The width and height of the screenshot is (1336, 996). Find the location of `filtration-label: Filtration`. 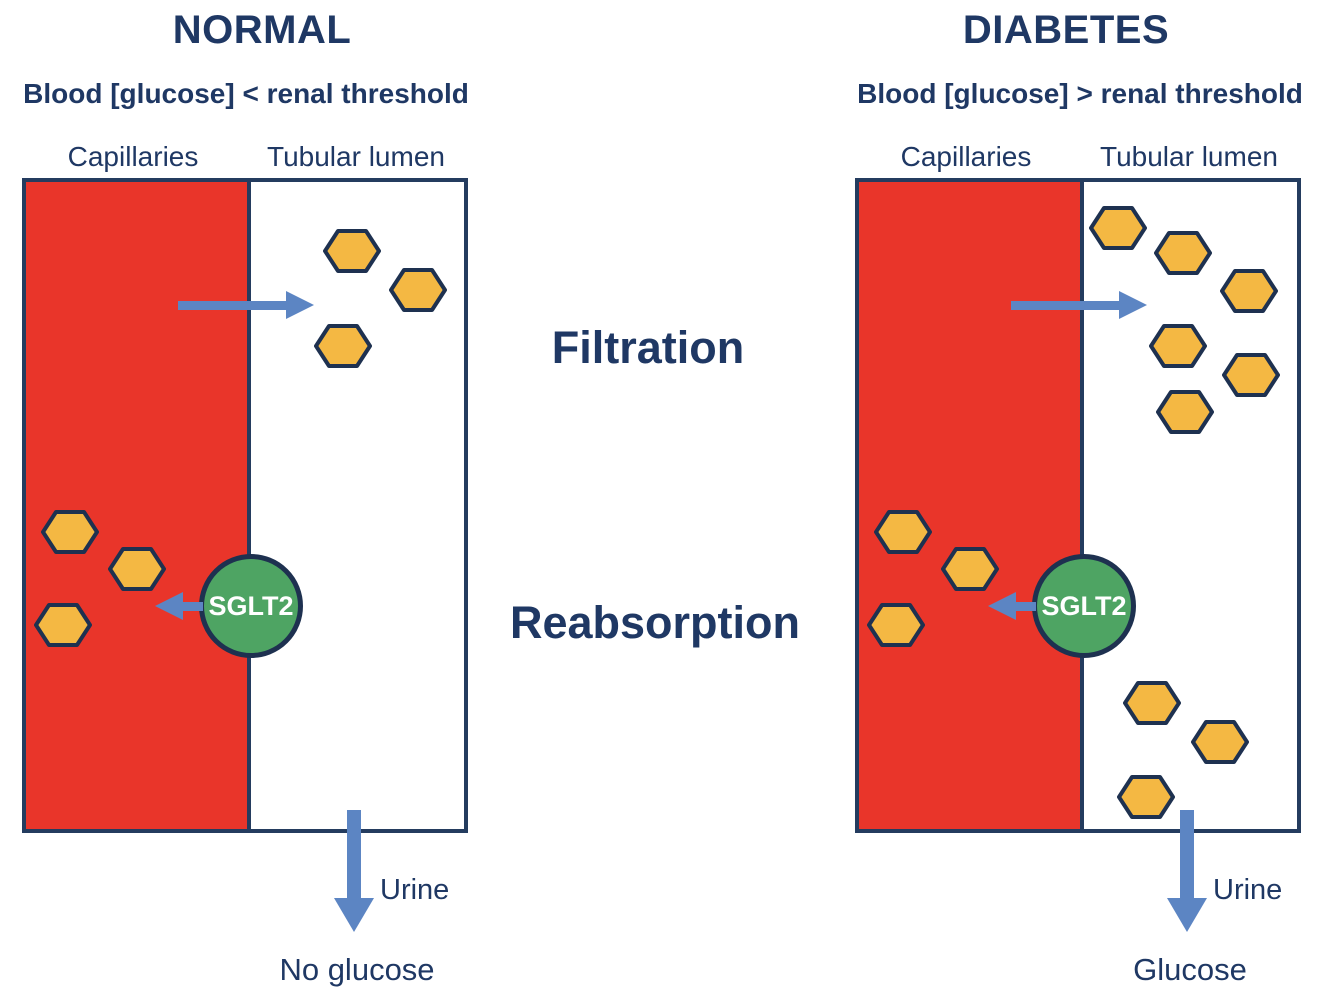

filtration-label: Filtration is located at coordinates (648, 347).